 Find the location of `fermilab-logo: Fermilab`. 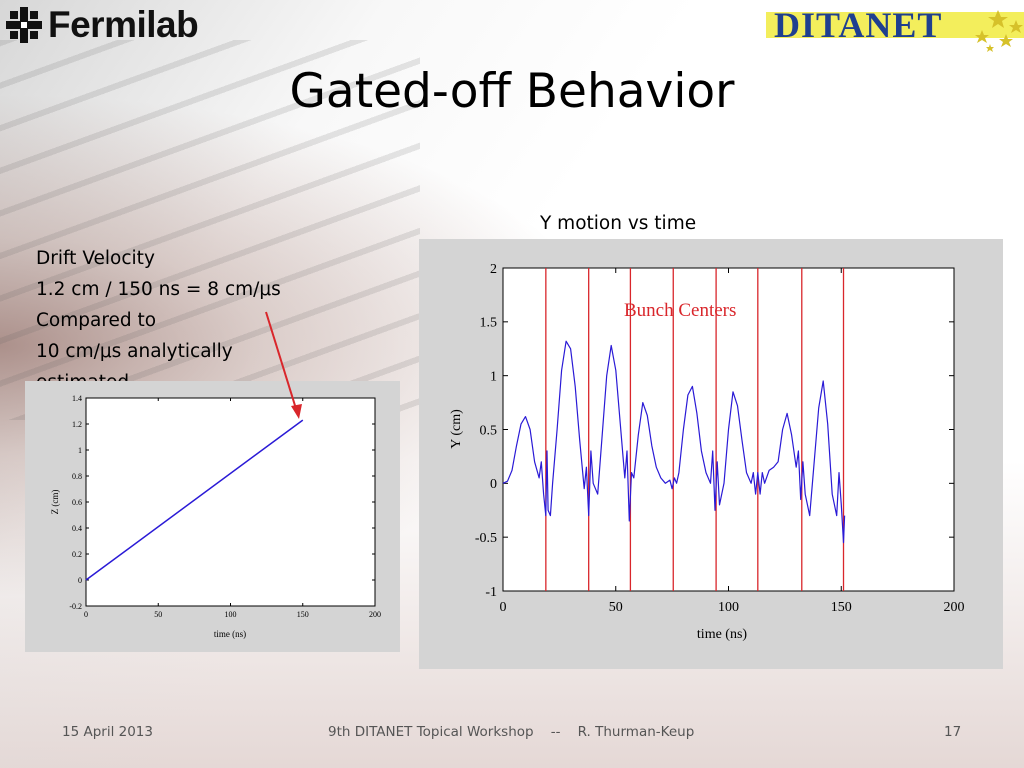

fermilab-logo: Fermilab is located at coordinates (102, 25).